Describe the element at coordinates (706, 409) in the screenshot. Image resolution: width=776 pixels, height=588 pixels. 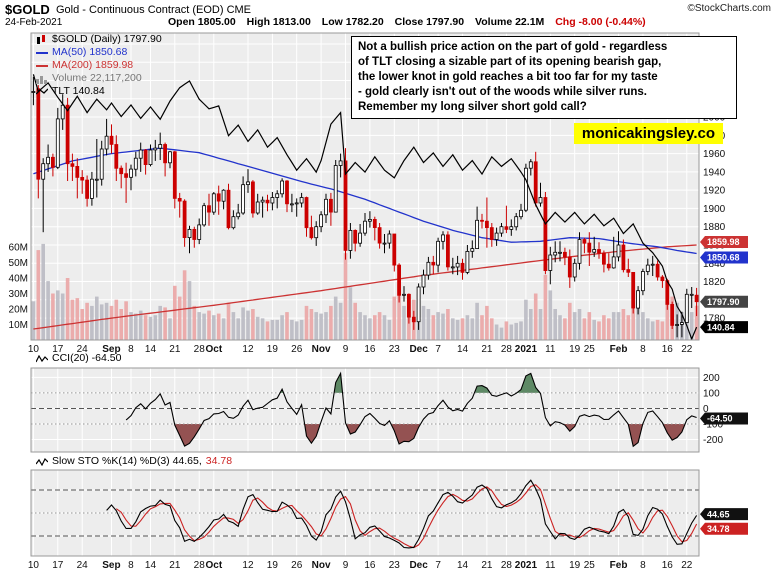
I see `svg-text: 0` at that location.